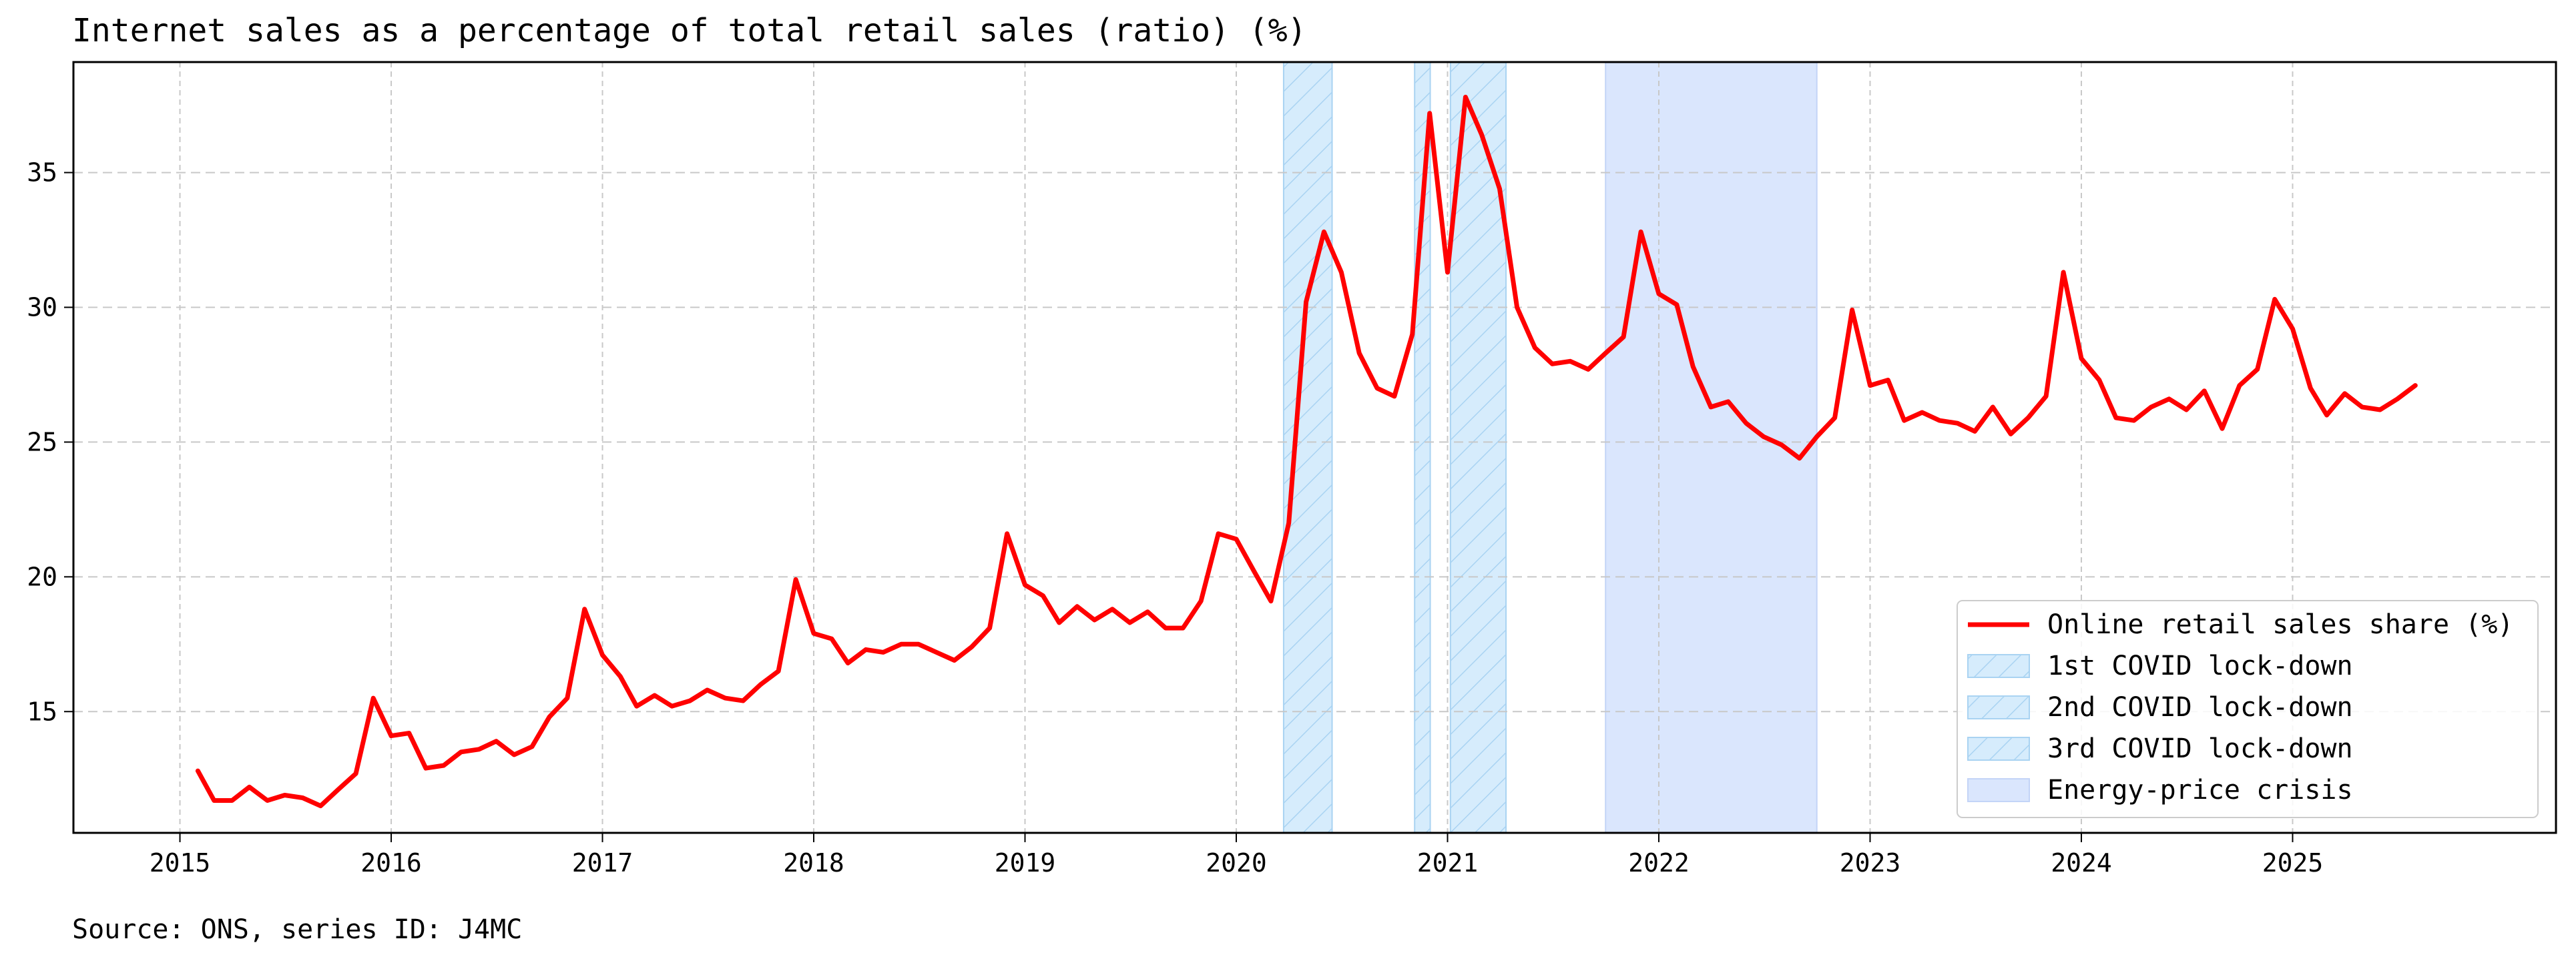 The image size is (2576, 969). Describe the element at coordinates (391, 863) in the screenshot. I see `x-tick-label: 2016` at that location.